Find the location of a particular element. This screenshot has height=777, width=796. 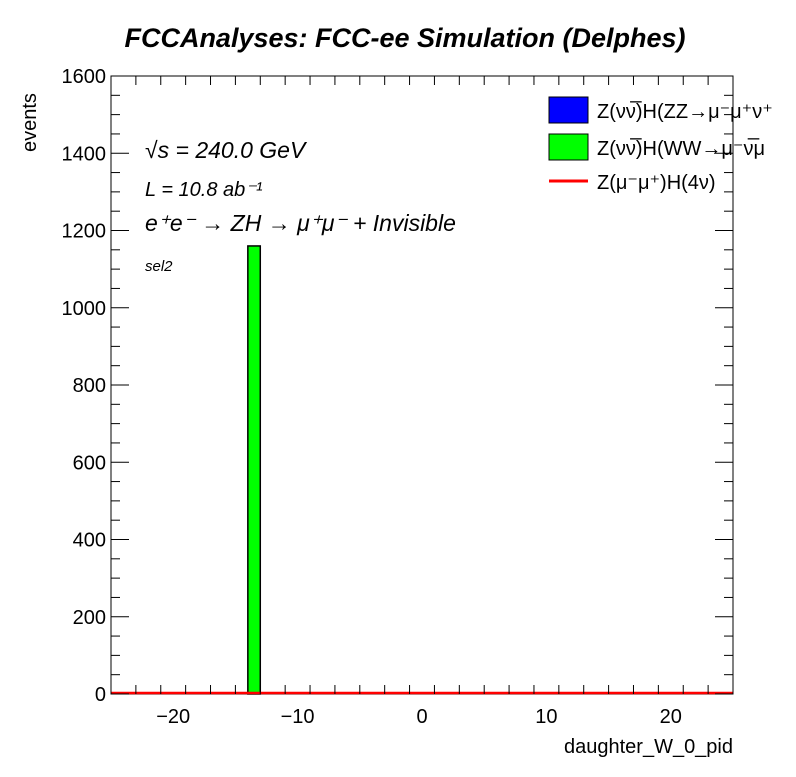

bars-layer is located at coordinates (254, 470).